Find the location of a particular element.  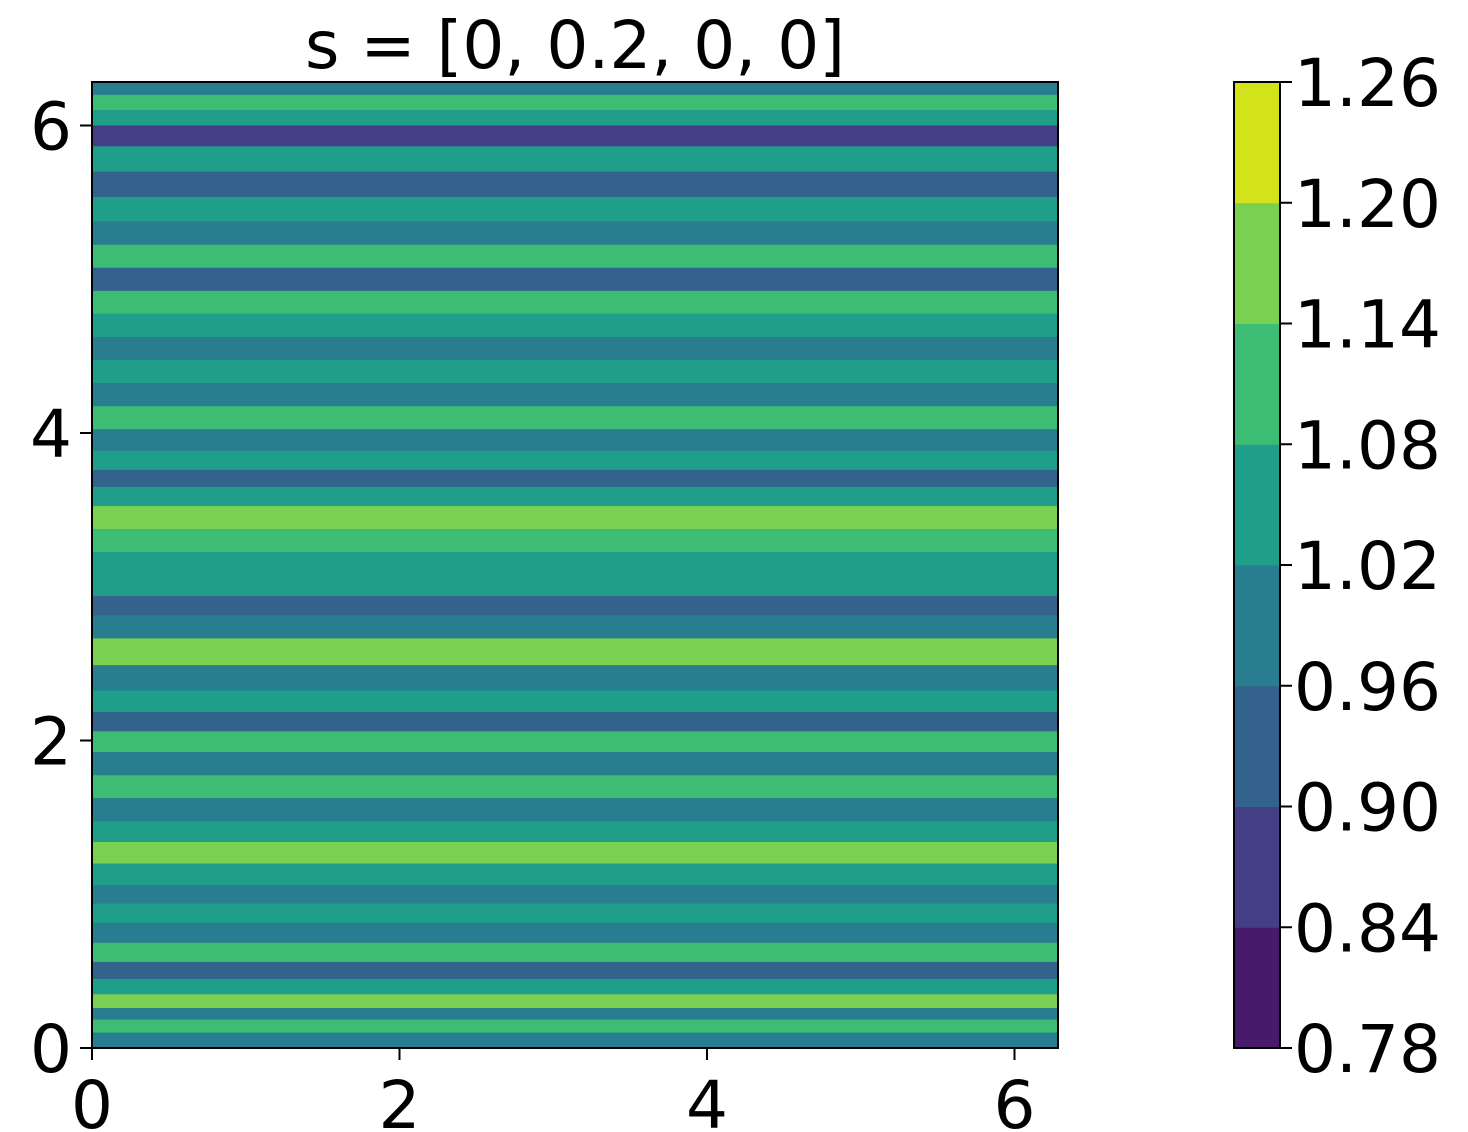

x-tick-label: 0 is located at coordinates (92, 1099).